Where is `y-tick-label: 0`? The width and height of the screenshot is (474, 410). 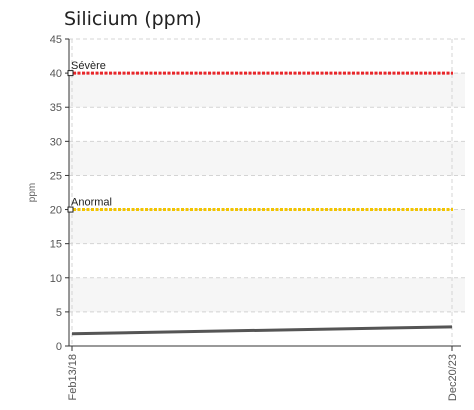
y-tick-label: 0 is located at coordinates (59, 347).